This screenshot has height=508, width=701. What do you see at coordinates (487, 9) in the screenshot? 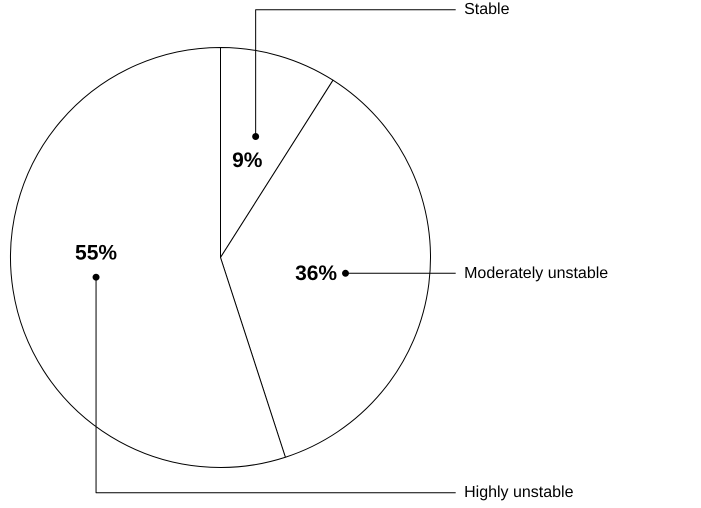
I see `slice-label: Stable` at bounding box center [487, 9].